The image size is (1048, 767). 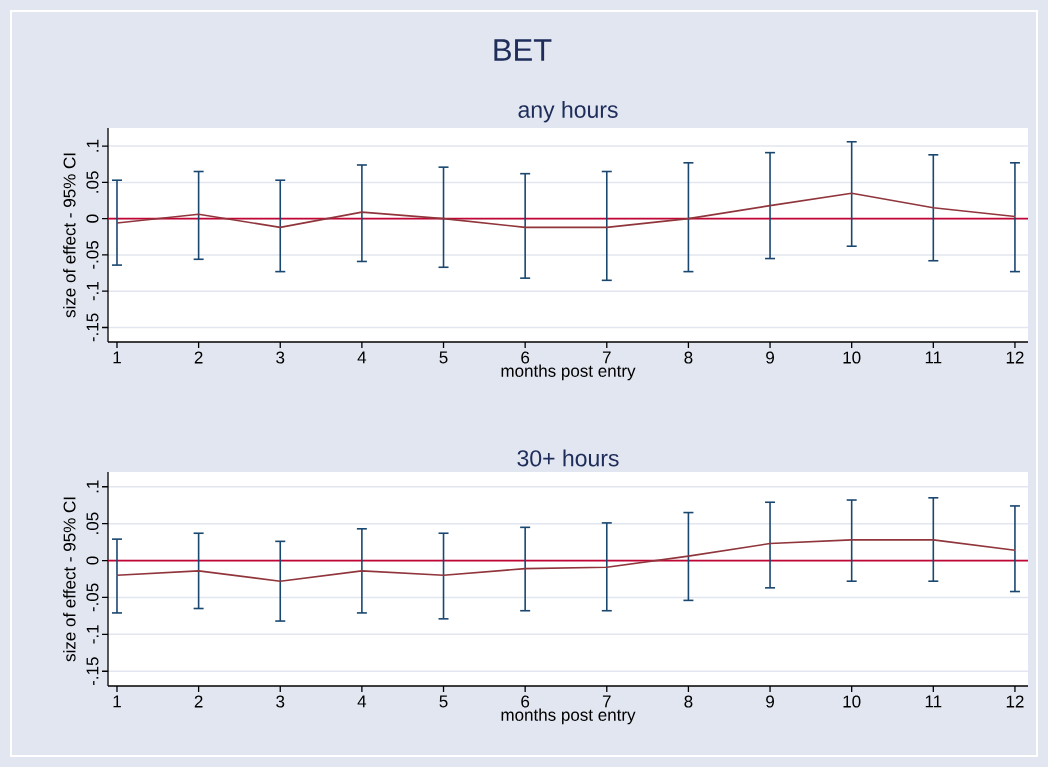 I want to click on chart-subtitle: any hours, so click(x=568, y=112).